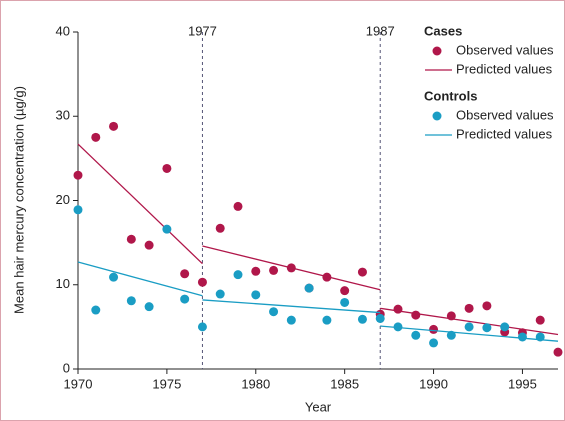 The height and width of the screenshot is (421, 565). I want to click on y-tick-label: 0, so click(66, 367).